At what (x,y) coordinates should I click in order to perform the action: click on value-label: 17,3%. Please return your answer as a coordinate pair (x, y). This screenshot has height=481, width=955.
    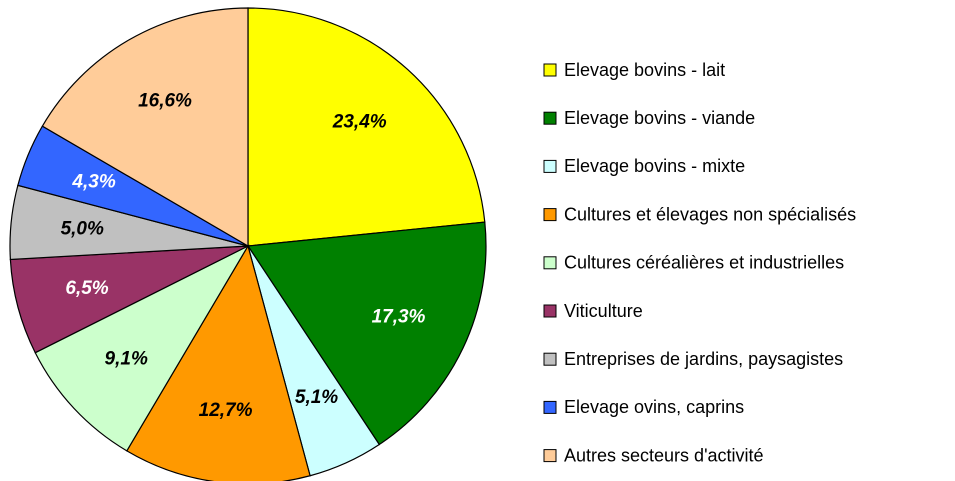
    Looking at the image, I should click on (399, 316).